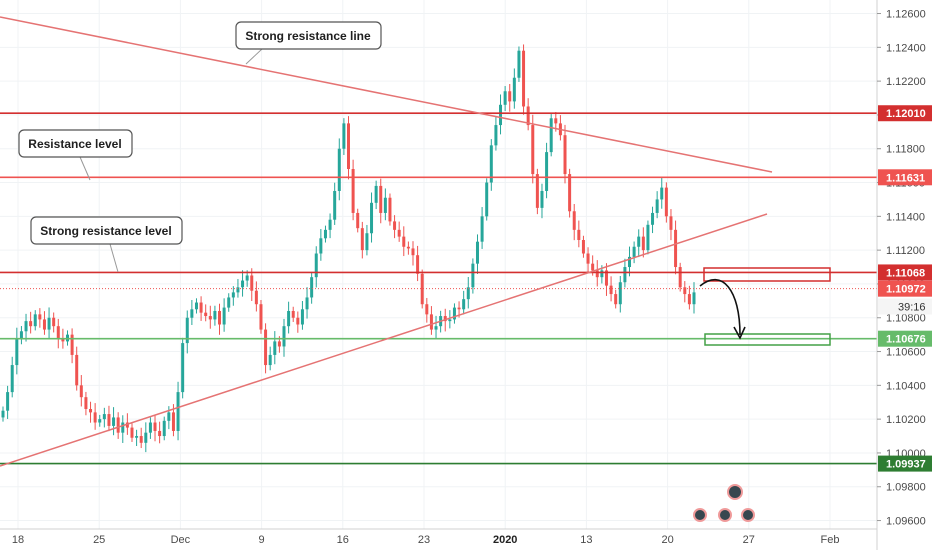  Describe the element at coordinates (905, 150) in the screenshot. I see `y-tick-label: 1.11800` at that location.